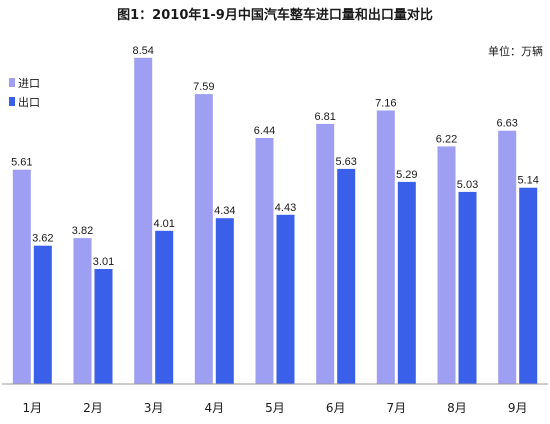  Describe the element at coordinates (93, 408) in the screenshot. I see `x-tick-label-2: 2月` at that location.